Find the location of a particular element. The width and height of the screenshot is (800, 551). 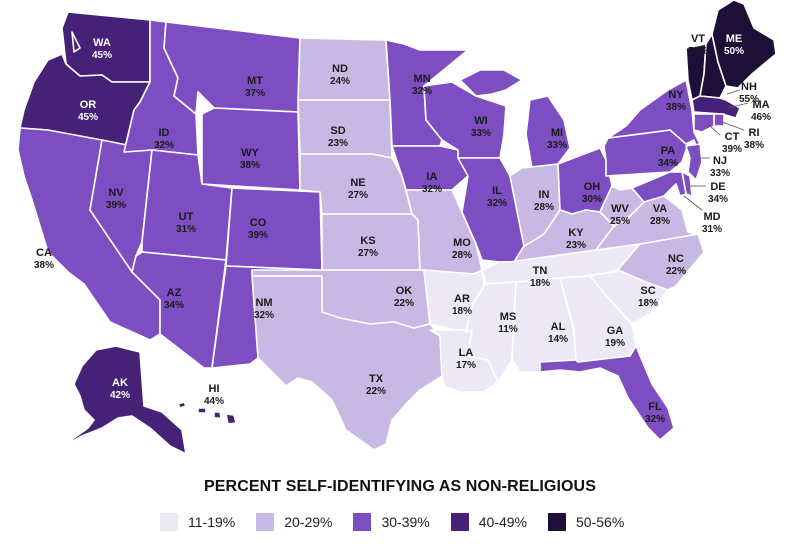

state-shape-wy is located at coordinates (251, 149).